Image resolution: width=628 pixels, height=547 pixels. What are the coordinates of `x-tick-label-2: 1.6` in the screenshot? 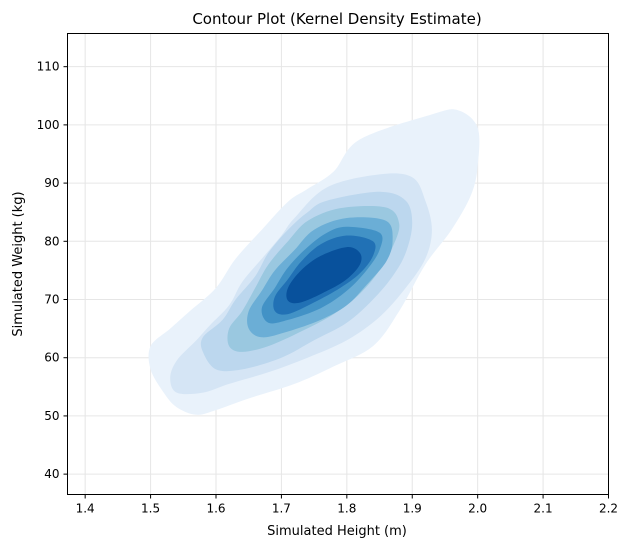 It's located at (215, 509).